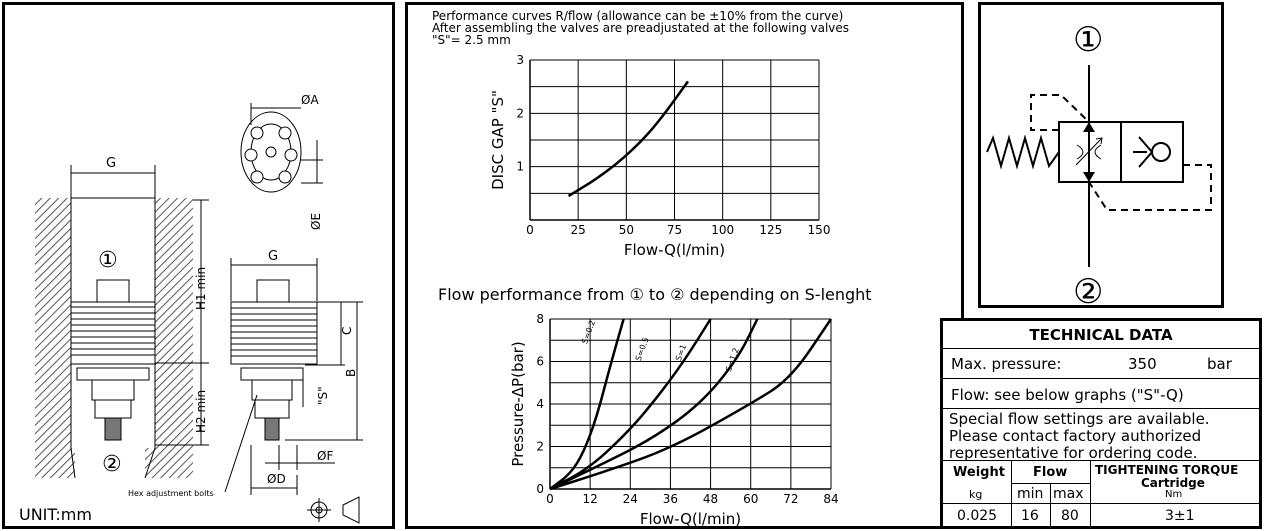 This screenshot has height=531, width=1264. What do you see at coordinates (976, 494) in the screenshot?
I see `col-weight-unit: kg` at bounding box center [976, 494].